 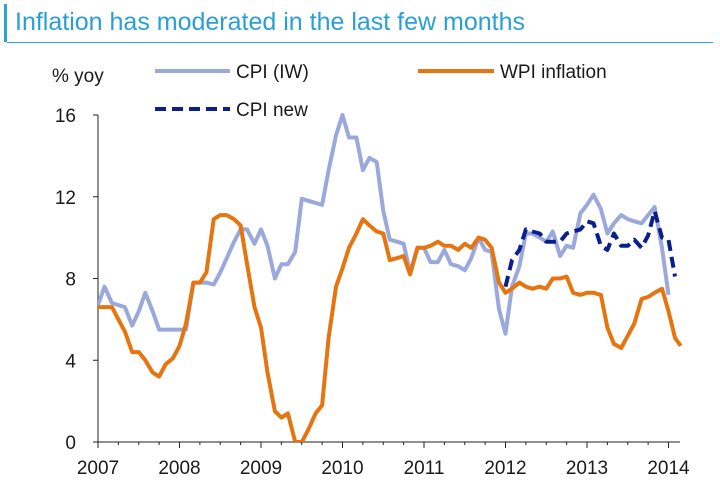 I want to click on x-tick-label: 2009, so click(x=261, y=468).